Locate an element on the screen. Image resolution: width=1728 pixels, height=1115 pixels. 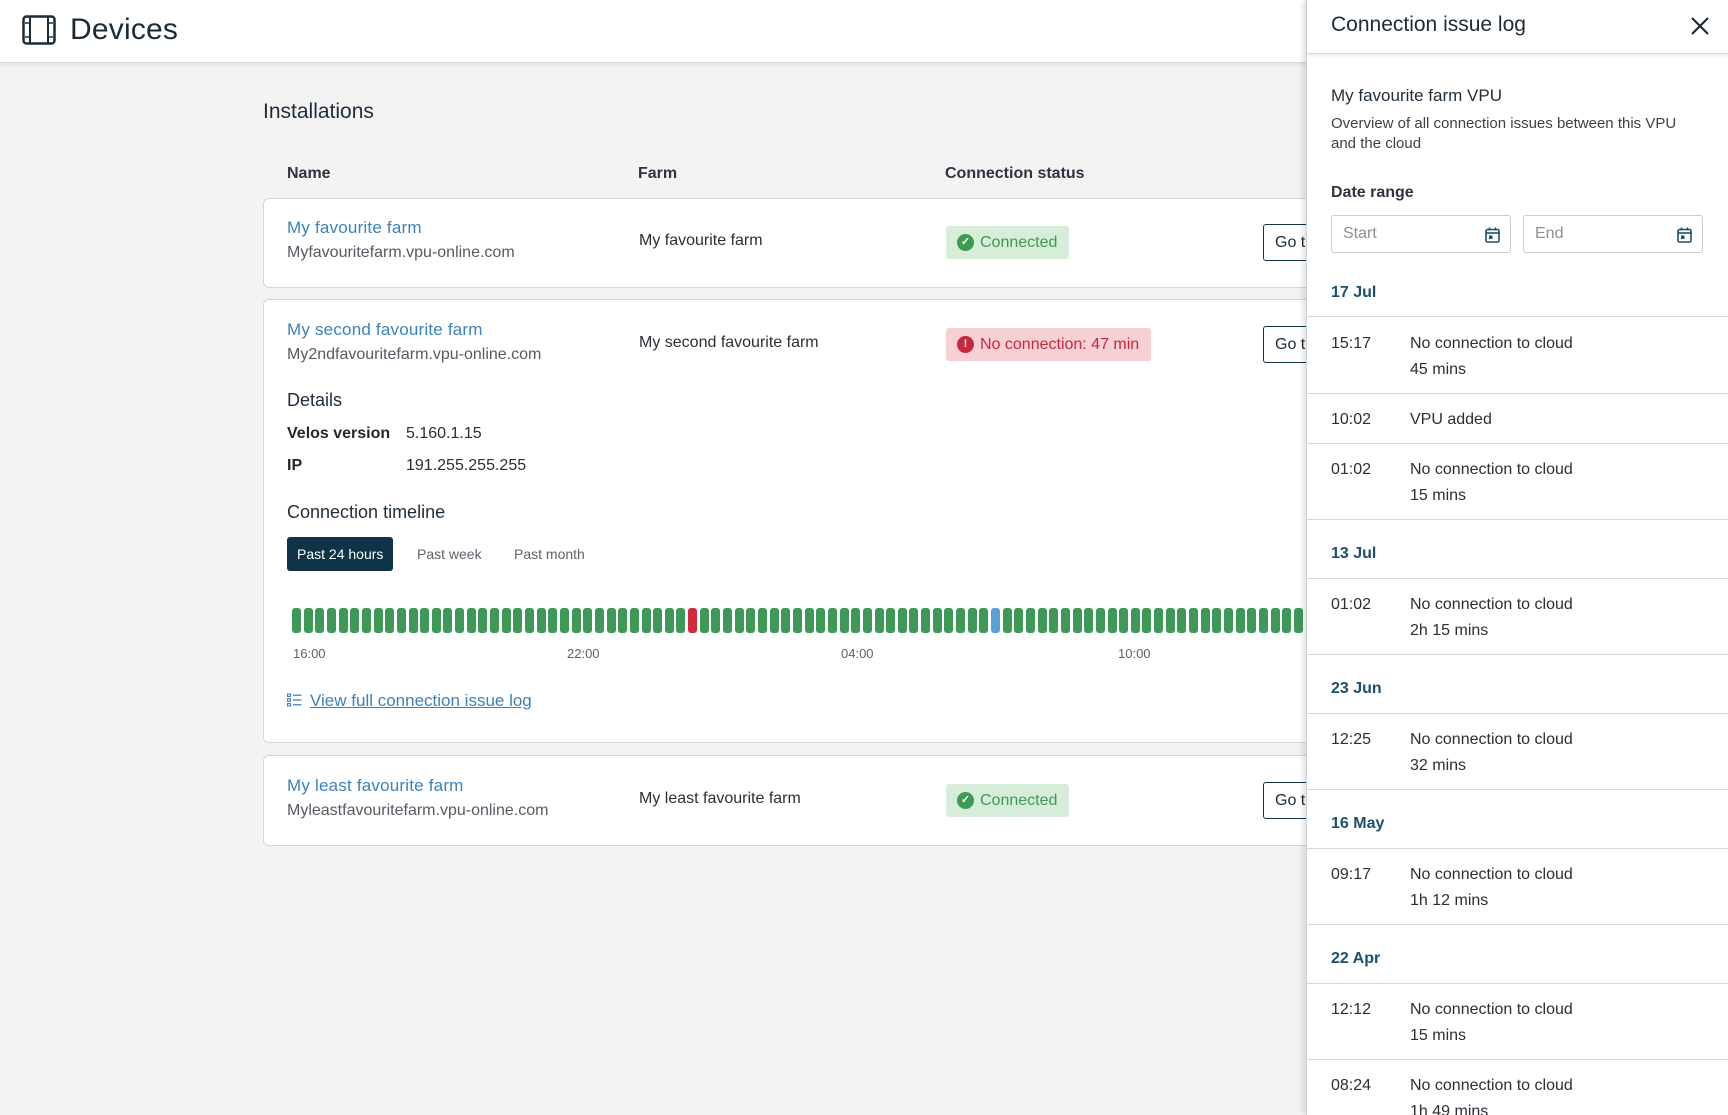
view-connection-log-link: View full connection issue log is located at coordinates (409, 701).